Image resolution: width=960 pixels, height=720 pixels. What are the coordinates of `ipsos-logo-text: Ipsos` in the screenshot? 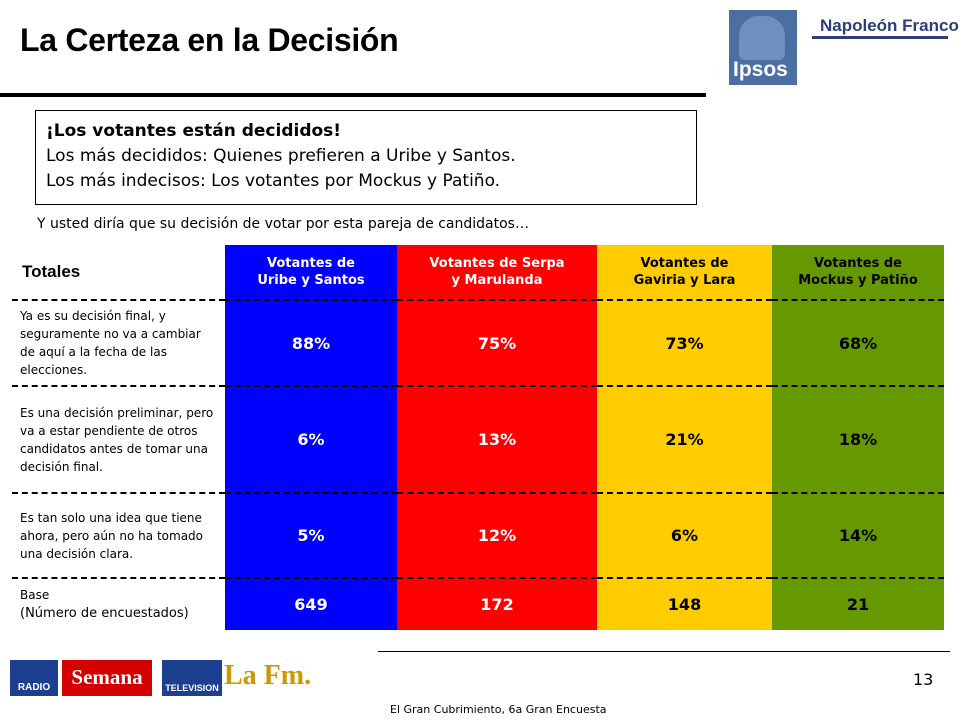 It's located at (760, 69).